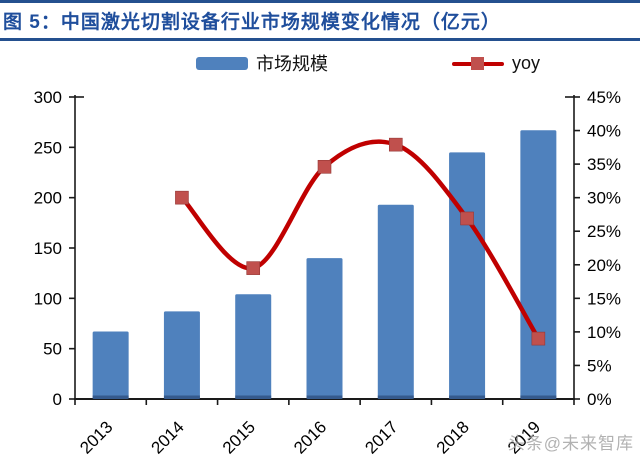  What do you see at coordinates (52, 349) in the screenshot?
I see `left-axis-tick-label: 50` at bounding box center [52, 349].